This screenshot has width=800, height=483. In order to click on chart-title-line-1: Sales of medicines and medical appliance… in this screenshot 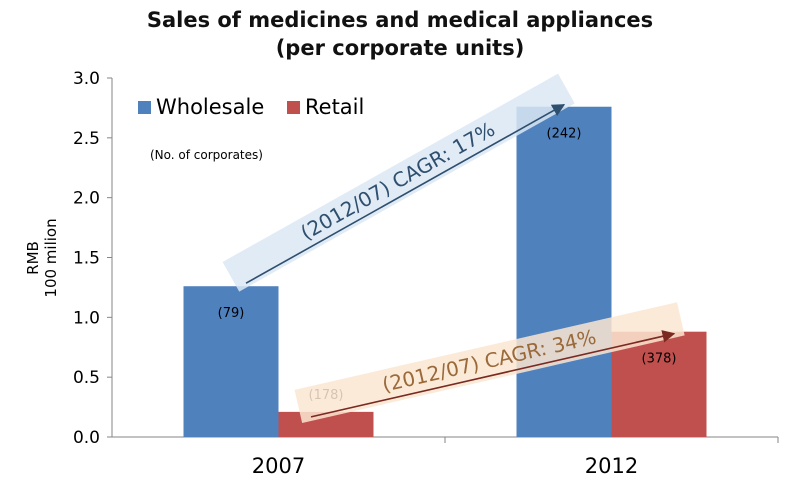, I will do `click(400, 20)`.